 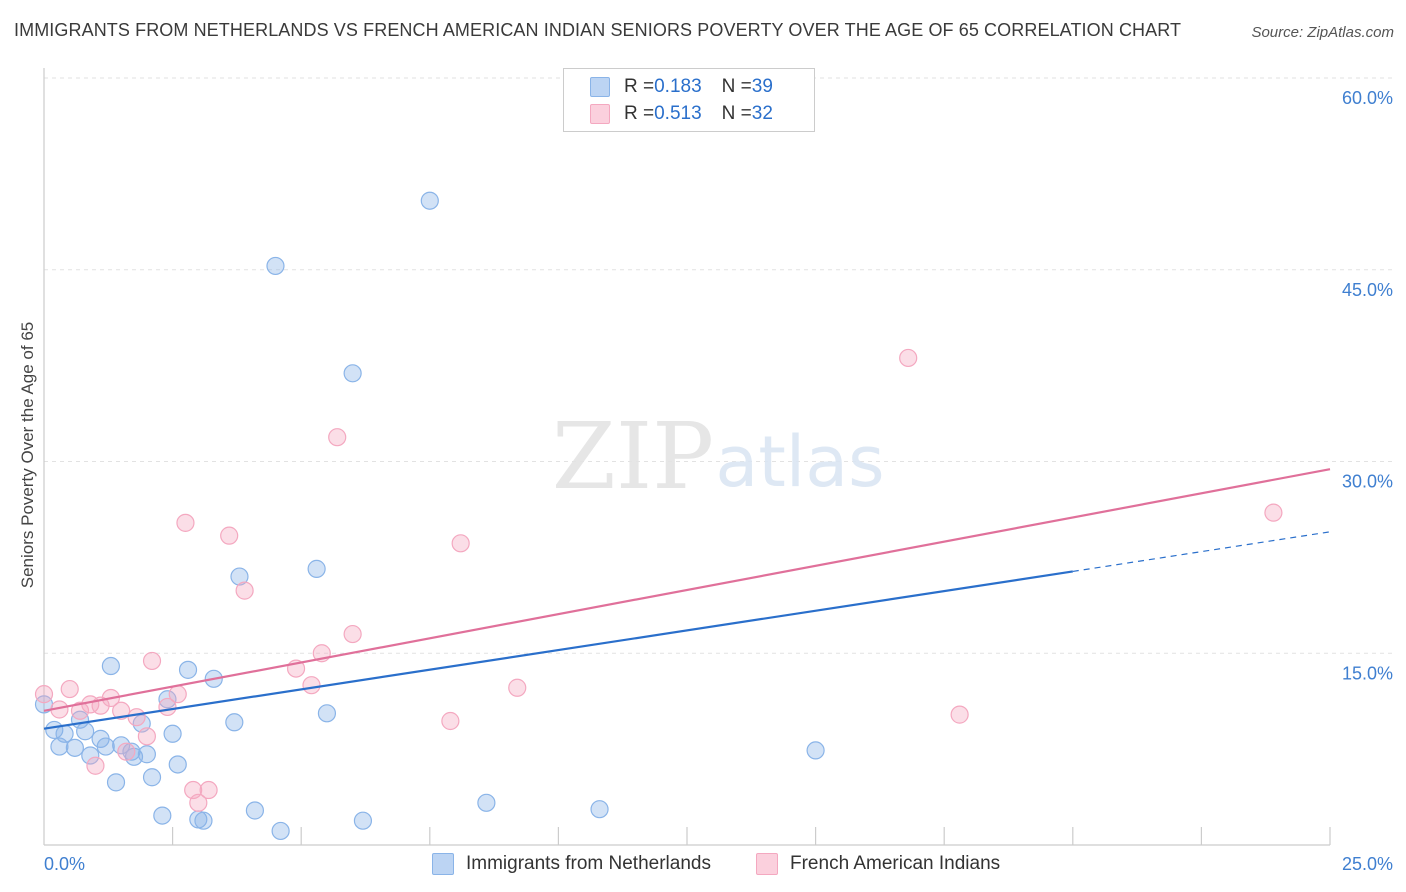 What do you see at coordinates (633, 456) in the screenshot?
I see `watermark-zip: ZIP` at bounding box center [633, 456].